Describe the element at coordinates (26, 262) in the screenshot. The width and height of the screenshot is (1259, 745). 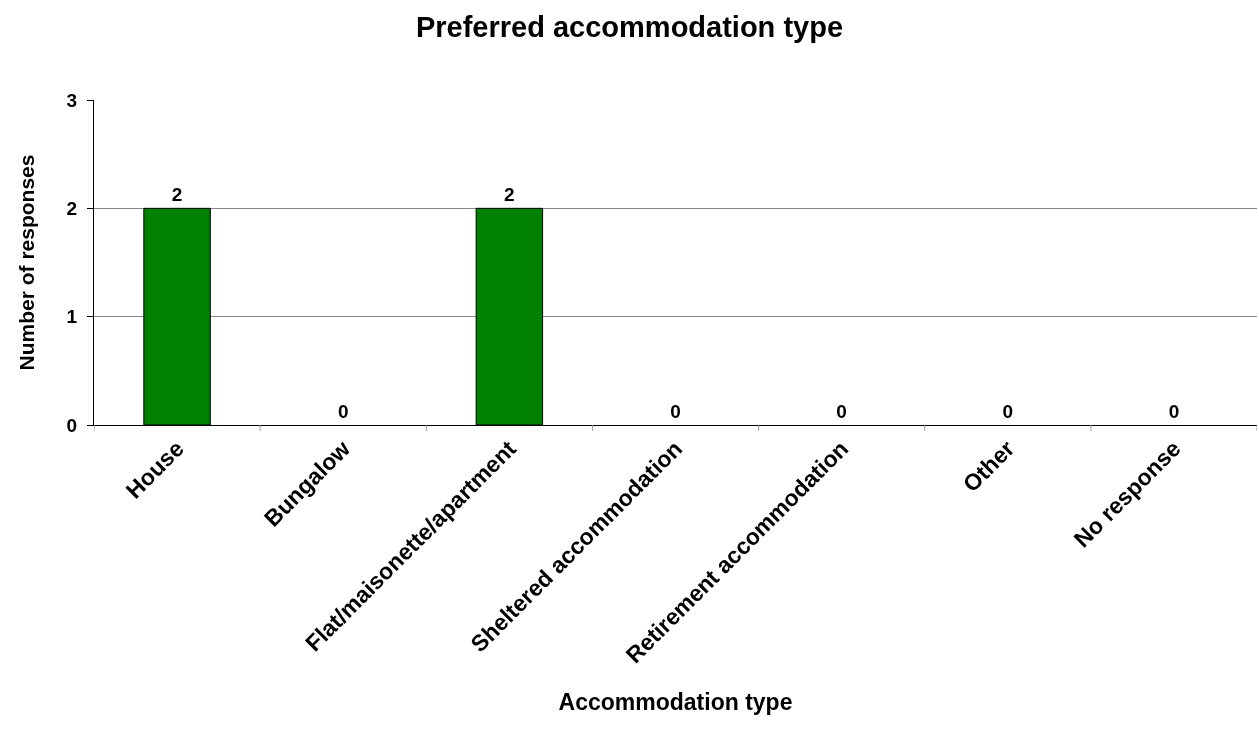
I see `y-axis-title: Number of responses` at that location.